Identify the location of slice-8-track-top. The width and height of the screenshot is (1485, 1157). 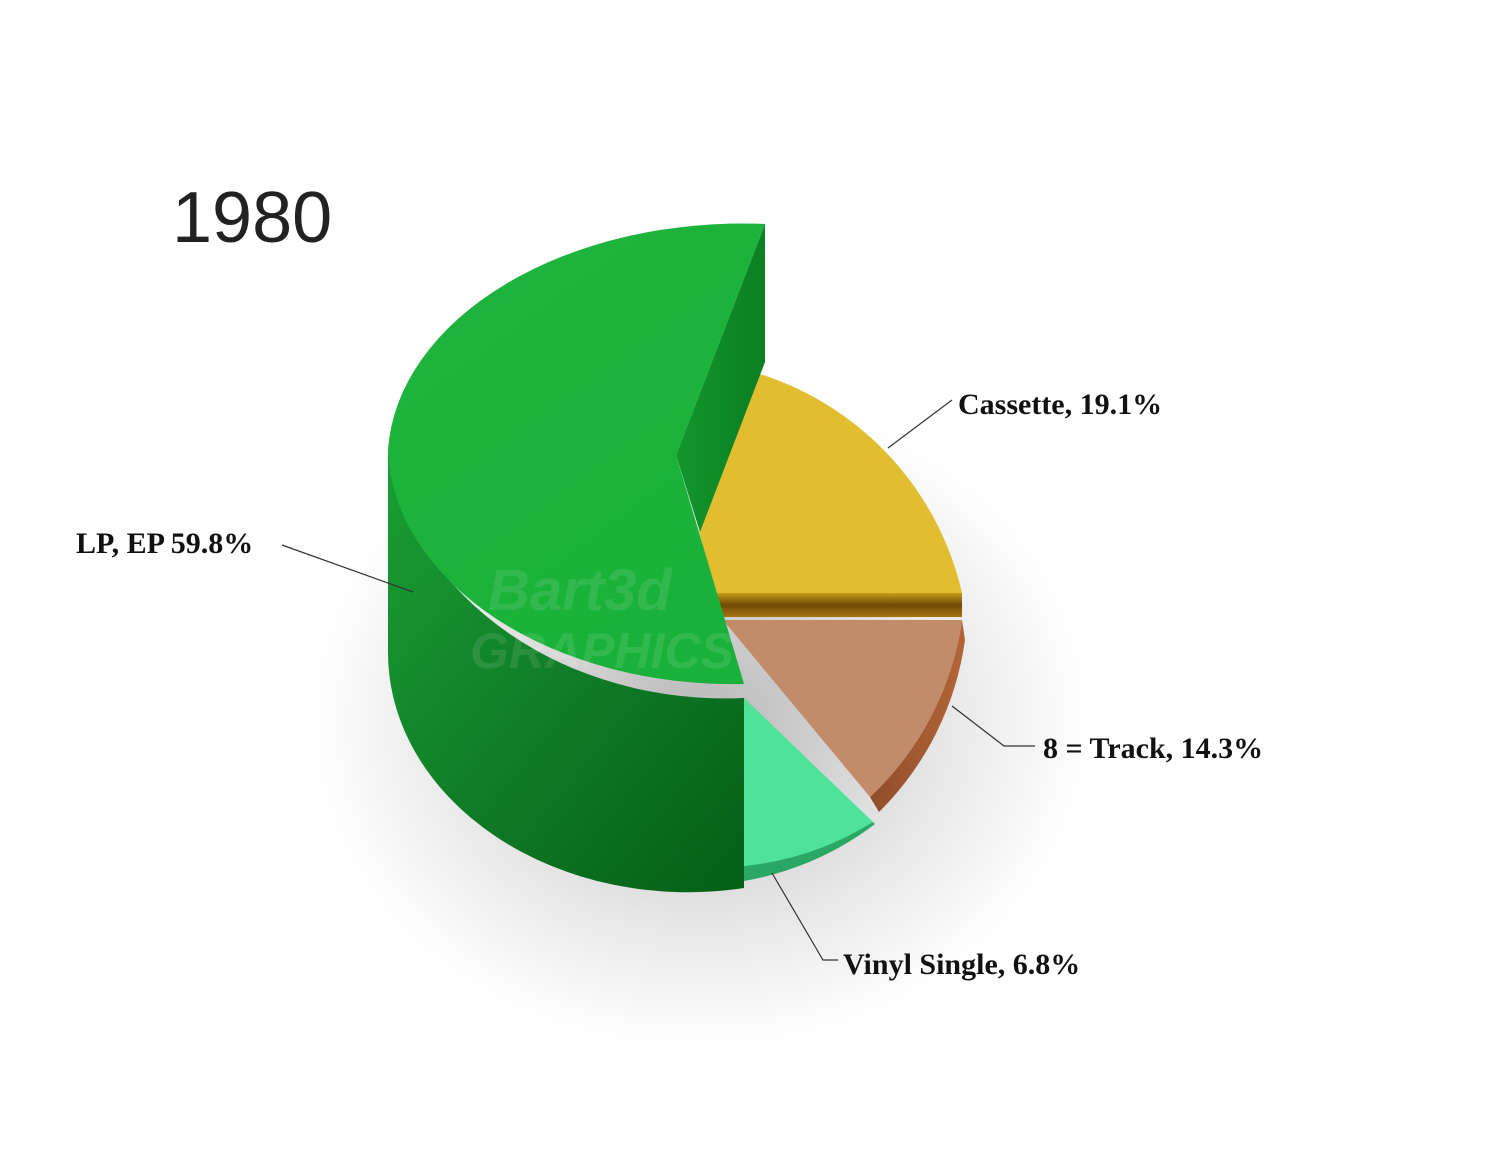
(842, 708).